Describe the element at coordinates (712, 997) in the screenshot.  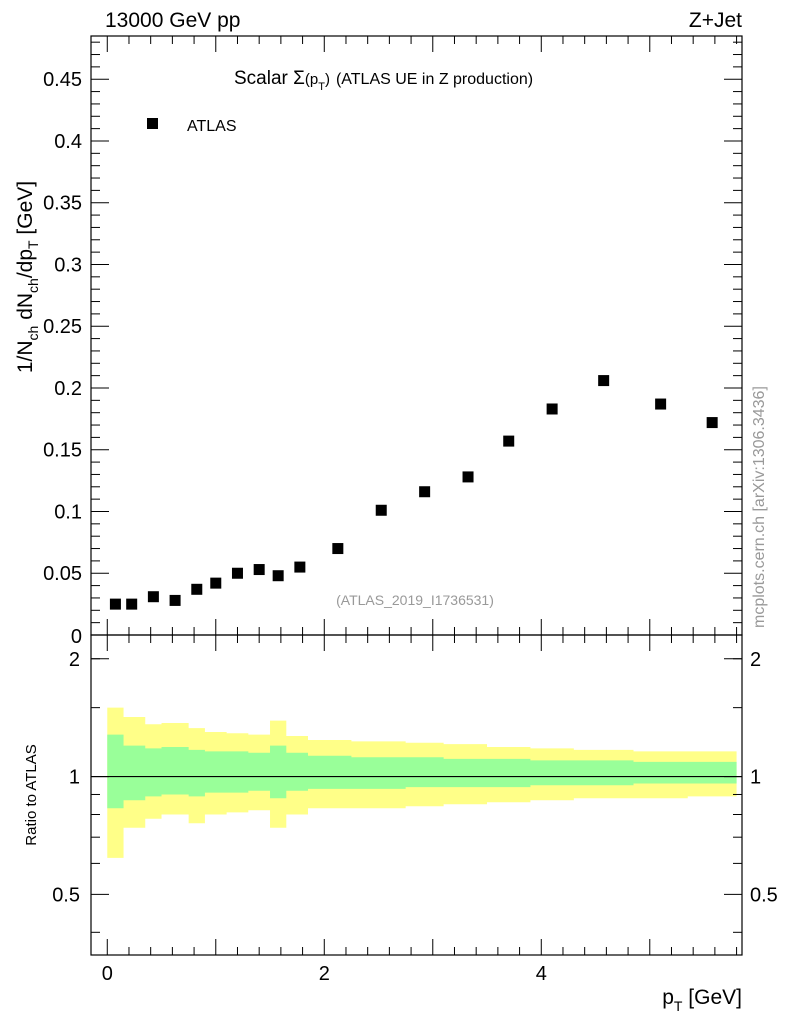
I see `xlabel-part-c: [GeV]` at that location.